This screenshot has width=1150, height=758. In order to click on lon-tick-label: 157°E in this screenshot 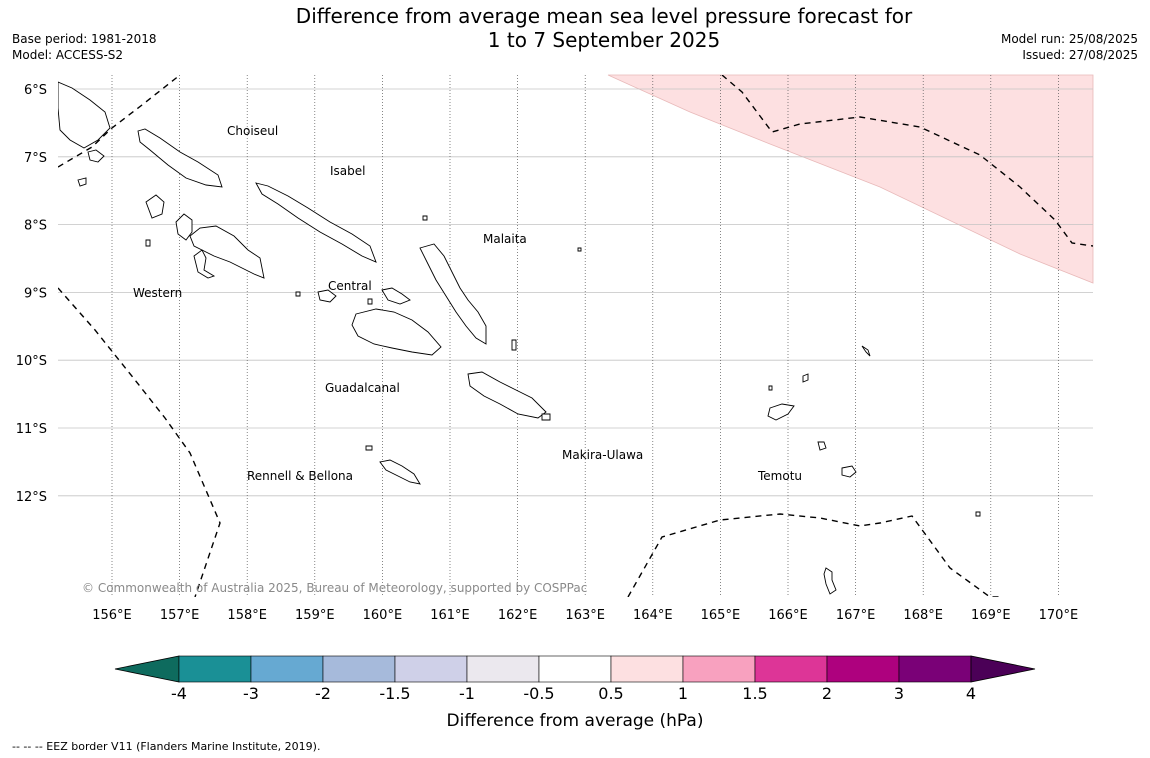, I will do `click(180, 615)`.